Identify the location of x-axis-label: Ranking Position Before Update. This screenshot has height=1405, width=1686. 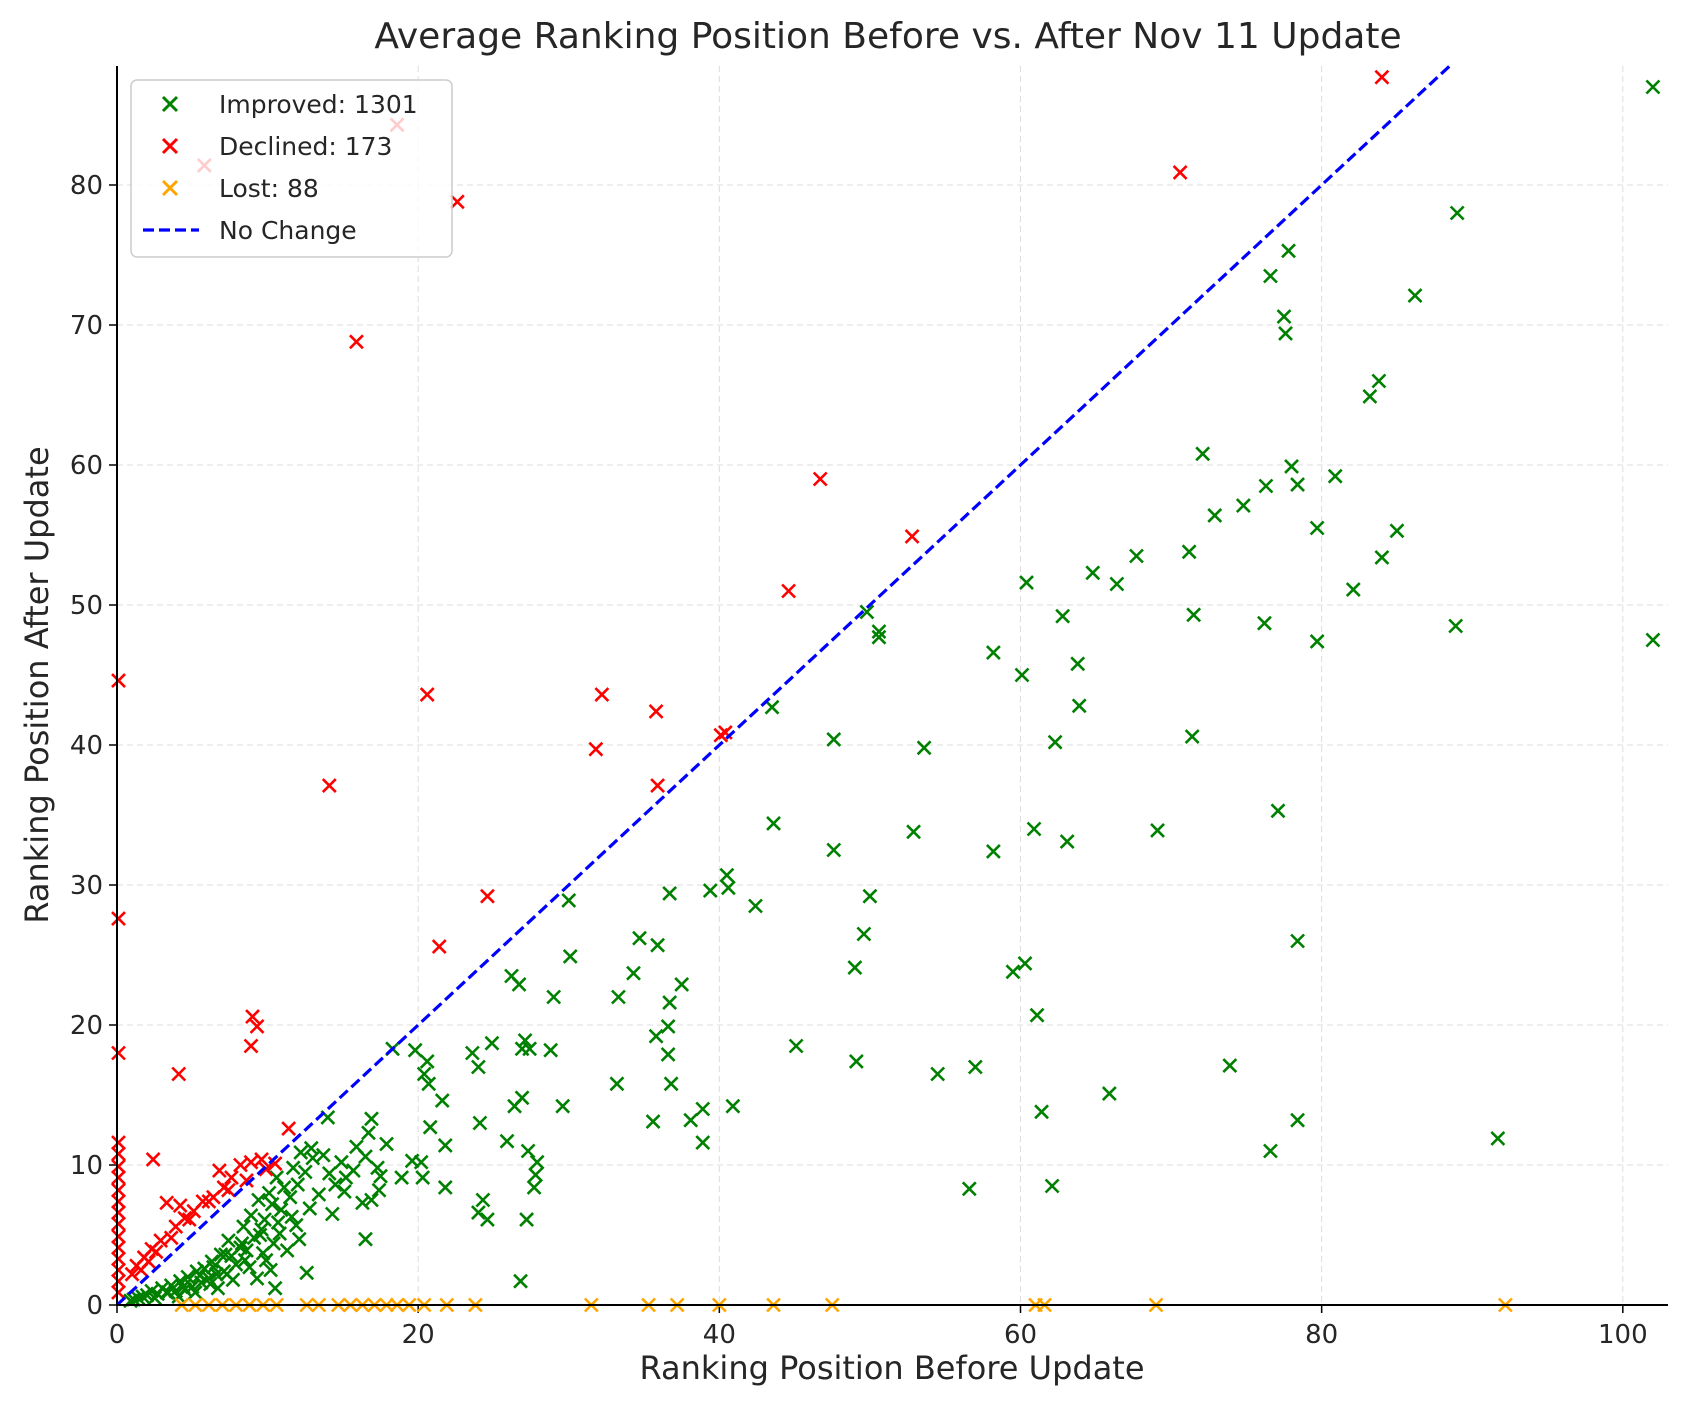
(891, 1368).